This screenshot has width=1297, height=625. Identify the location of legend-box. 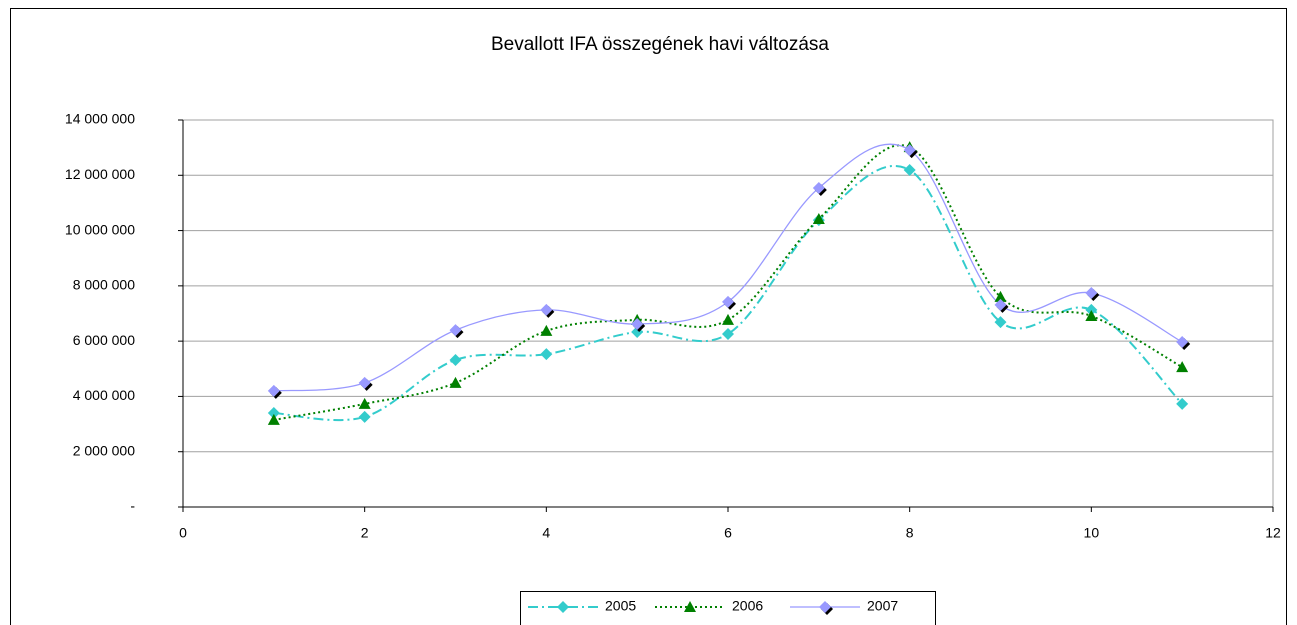
(728, 608).